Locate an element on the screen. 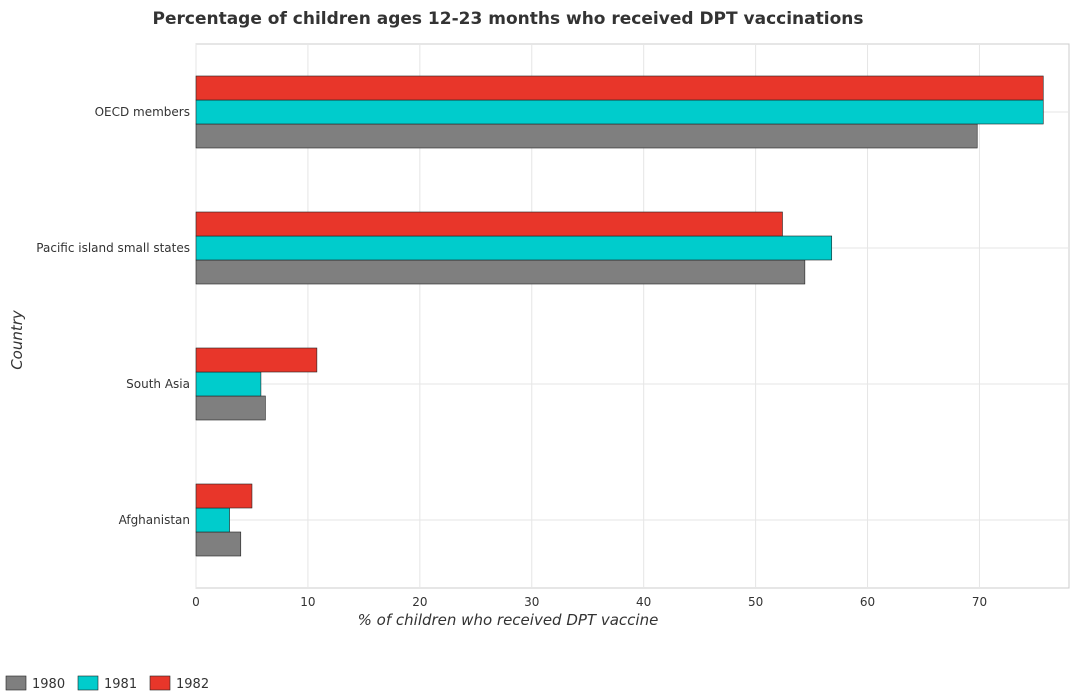 The image size is (1073, 700). legend-label: 1980 is located at coordinates (48, 684).